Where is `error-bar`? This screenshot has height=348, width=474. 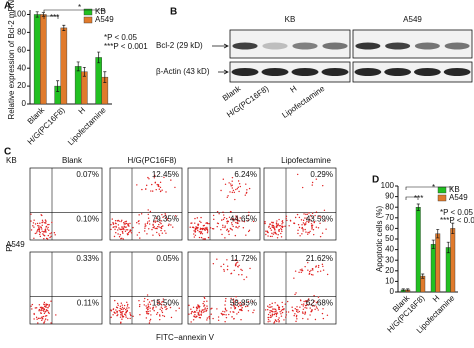
error-bar is located at coordinates (403, 290).